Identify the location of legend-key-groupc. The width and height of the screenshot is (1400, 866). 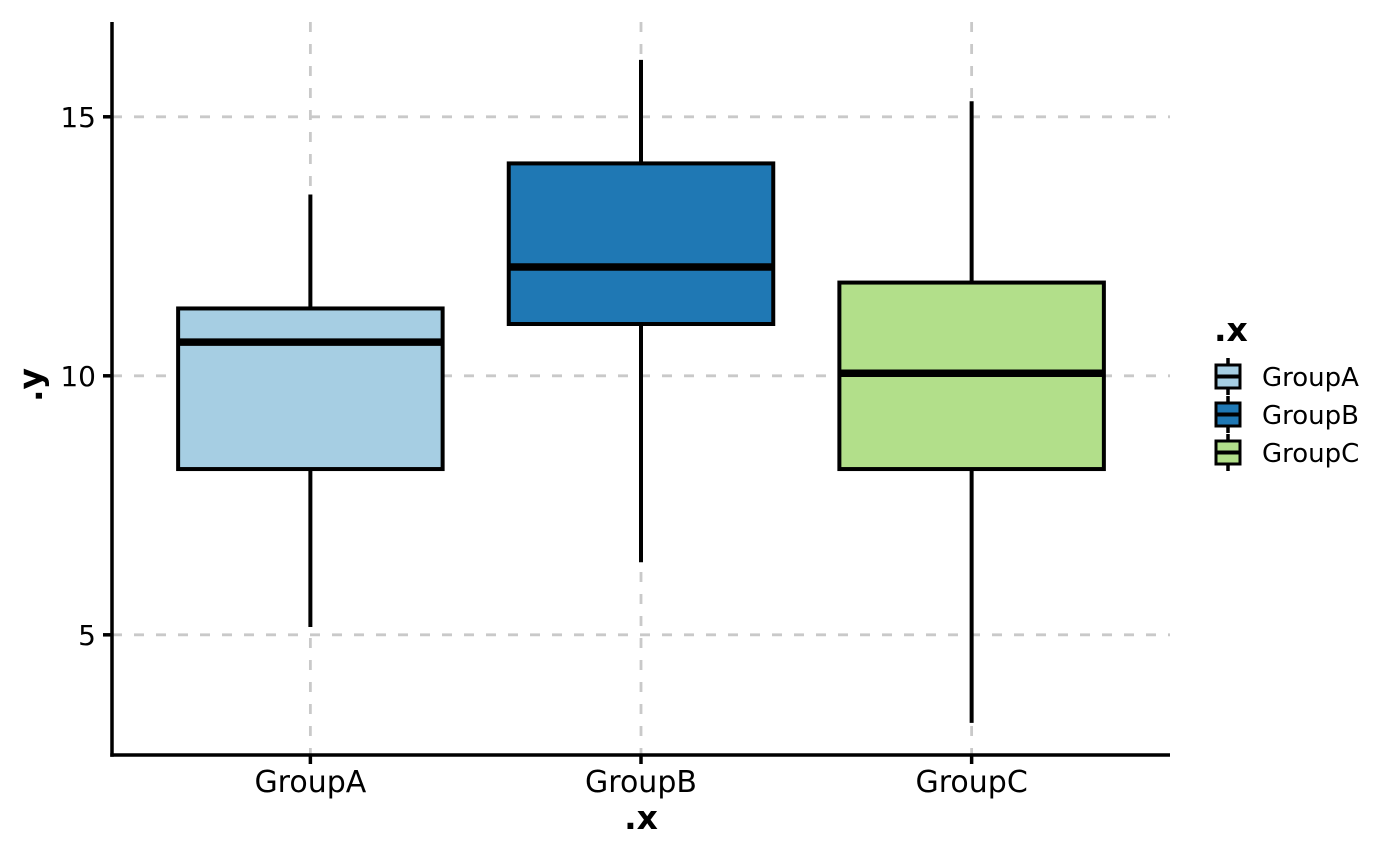
(1228, 452).